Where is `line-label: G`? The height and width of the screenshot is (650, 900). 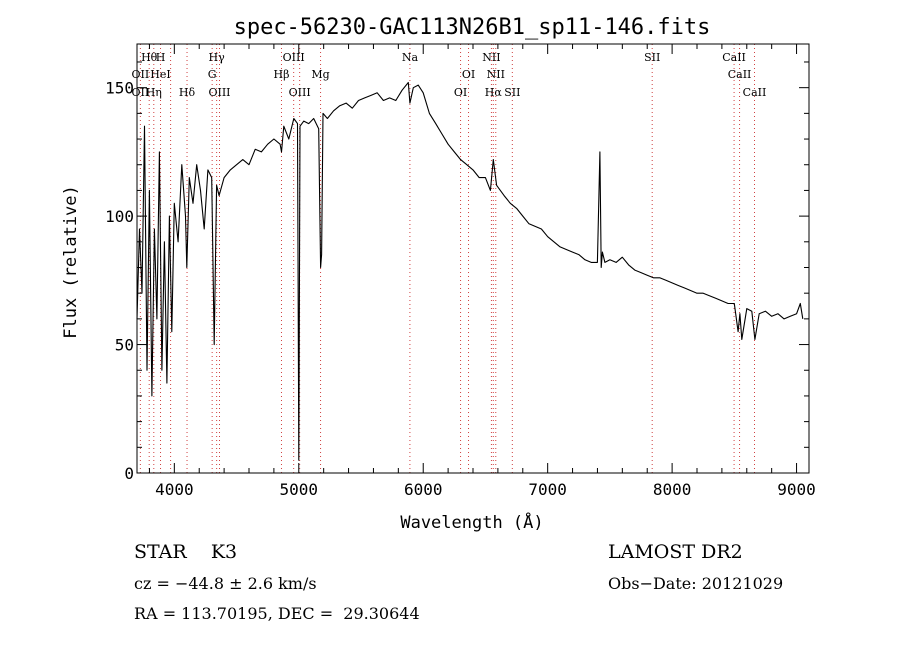 line-label: G is located at coordinates (212, 74).